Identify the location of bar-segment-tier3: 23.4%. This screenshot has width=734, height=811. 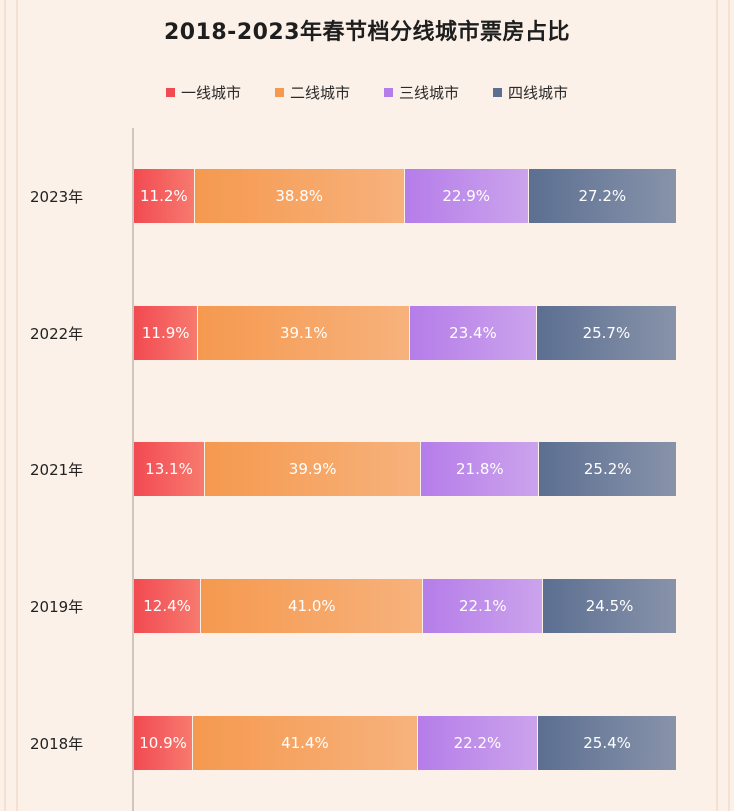
(473, 333).